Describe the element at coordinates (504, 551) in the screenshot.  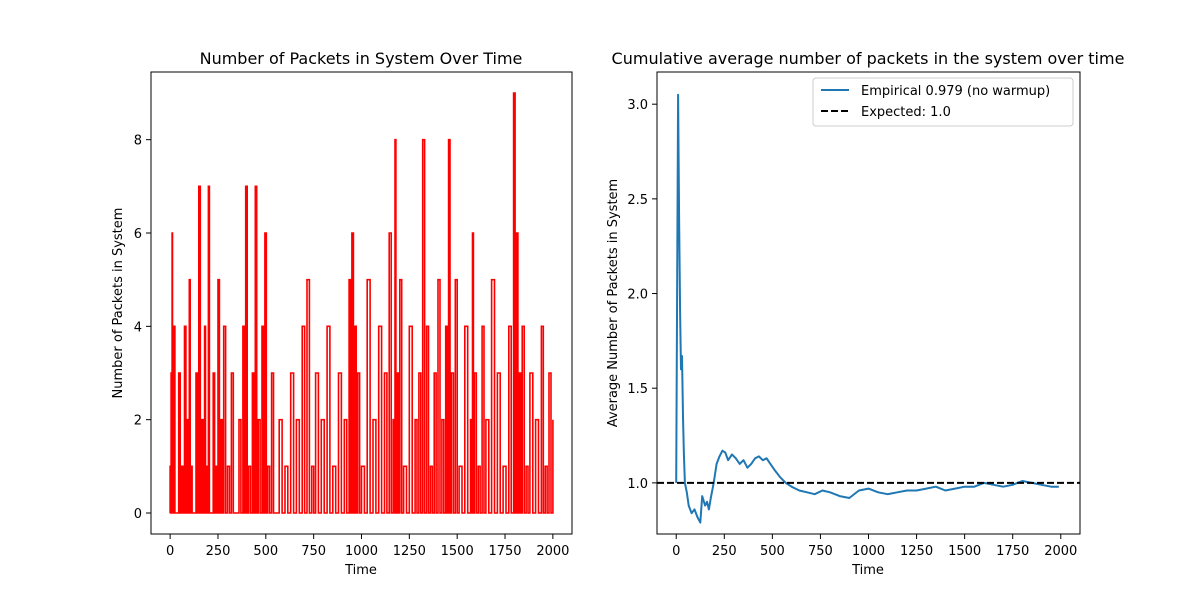
I see `left-xtick-label: 1750` at that location.